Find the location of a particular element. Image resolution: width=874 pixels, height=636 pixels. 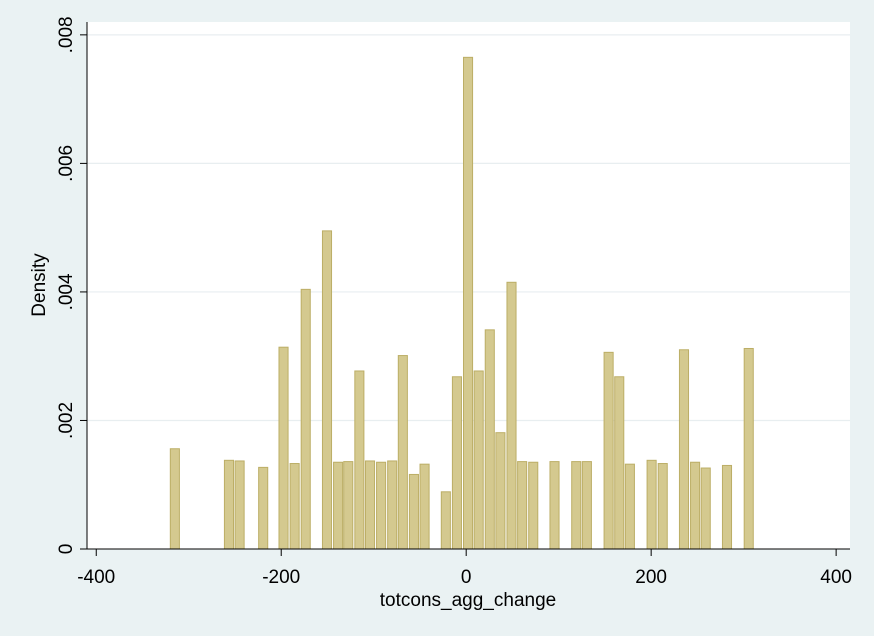

x-tick-label: -200 is located at coordinates (281, 577).